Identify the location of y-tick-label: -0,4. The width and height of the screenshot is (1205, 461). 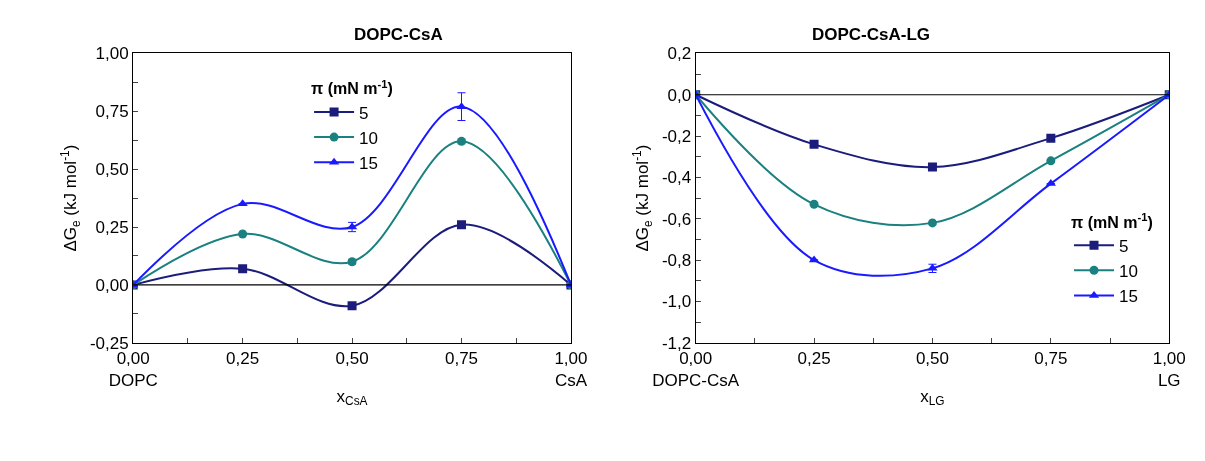
(676, 178).